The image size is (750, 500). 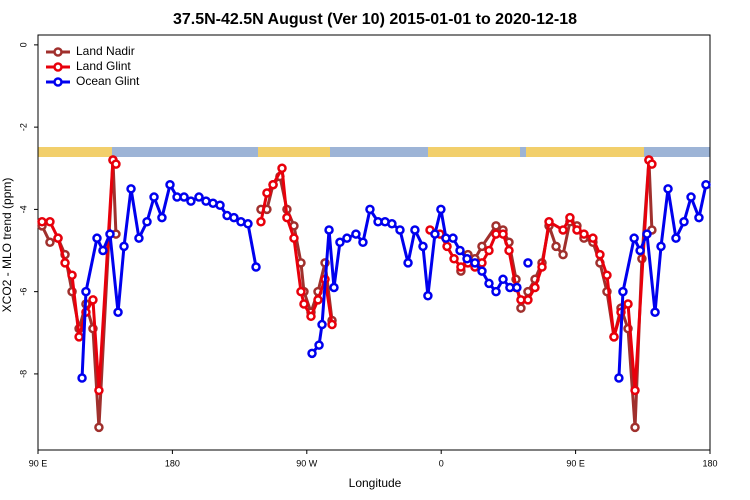 I want to click on x-tick-label: 90 E, so click(x=575, y=463).